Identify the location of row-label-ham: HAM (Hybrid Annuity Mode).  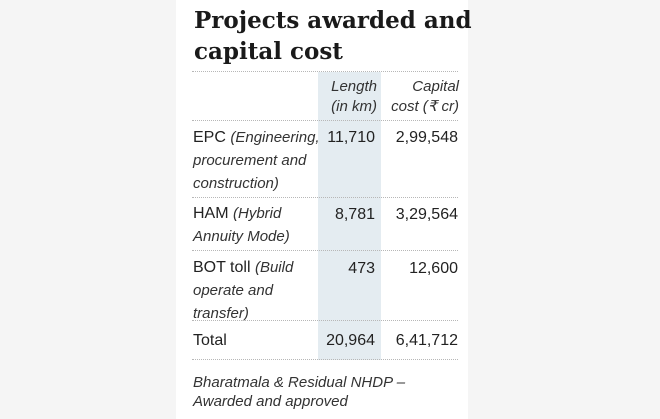
(255, 225).